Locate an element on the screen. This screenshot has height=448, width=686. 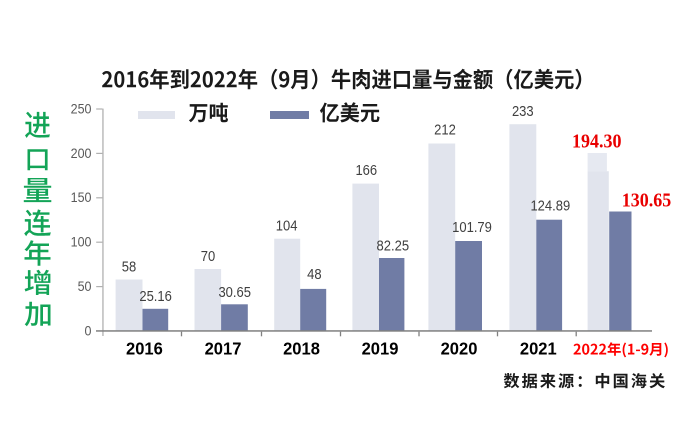
svg-text: 200 is located at coordinates (81, 153).